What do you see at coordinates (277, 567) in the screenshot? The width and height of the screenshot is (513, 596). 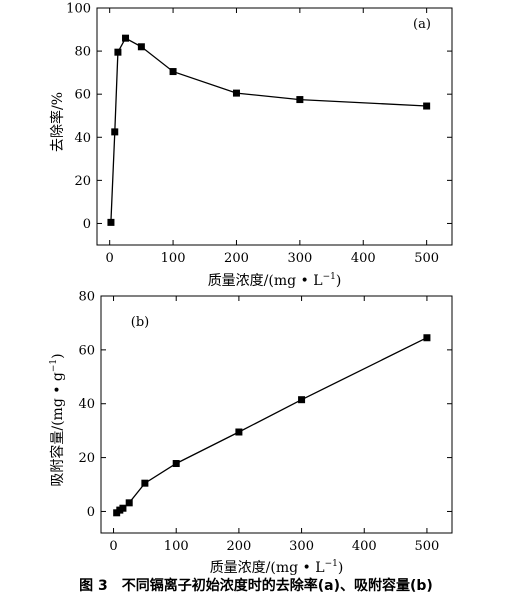 I see `chart-b-x-axis-label: 质量浓度/(mg • L−1)` at bounding box center [277, 567].